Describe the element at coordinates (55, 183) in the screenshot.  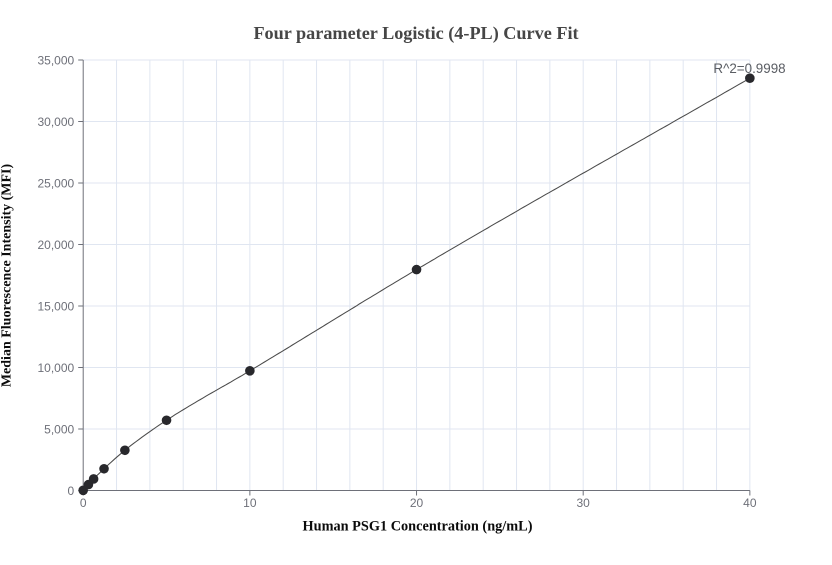
I see `svg-text: 25,000` at that location.